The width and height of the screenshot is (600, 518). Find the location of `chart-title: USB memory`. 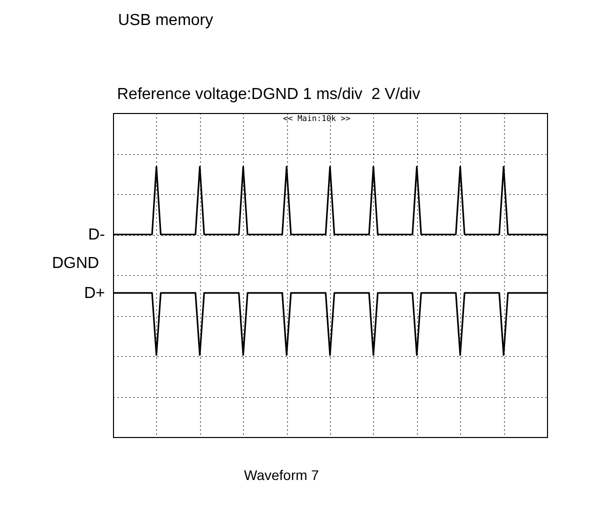

chart-title: USB memory is located at coordinates (166, 21).